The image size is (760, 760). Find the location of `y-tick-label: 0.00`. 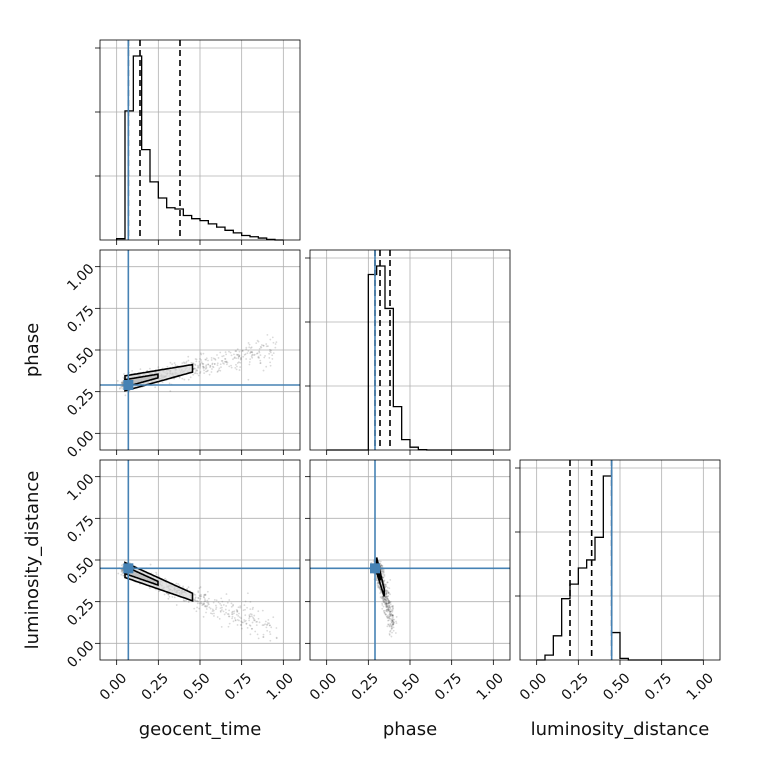

y-tick-label: 0.00 is located at coordinates (80, 654).